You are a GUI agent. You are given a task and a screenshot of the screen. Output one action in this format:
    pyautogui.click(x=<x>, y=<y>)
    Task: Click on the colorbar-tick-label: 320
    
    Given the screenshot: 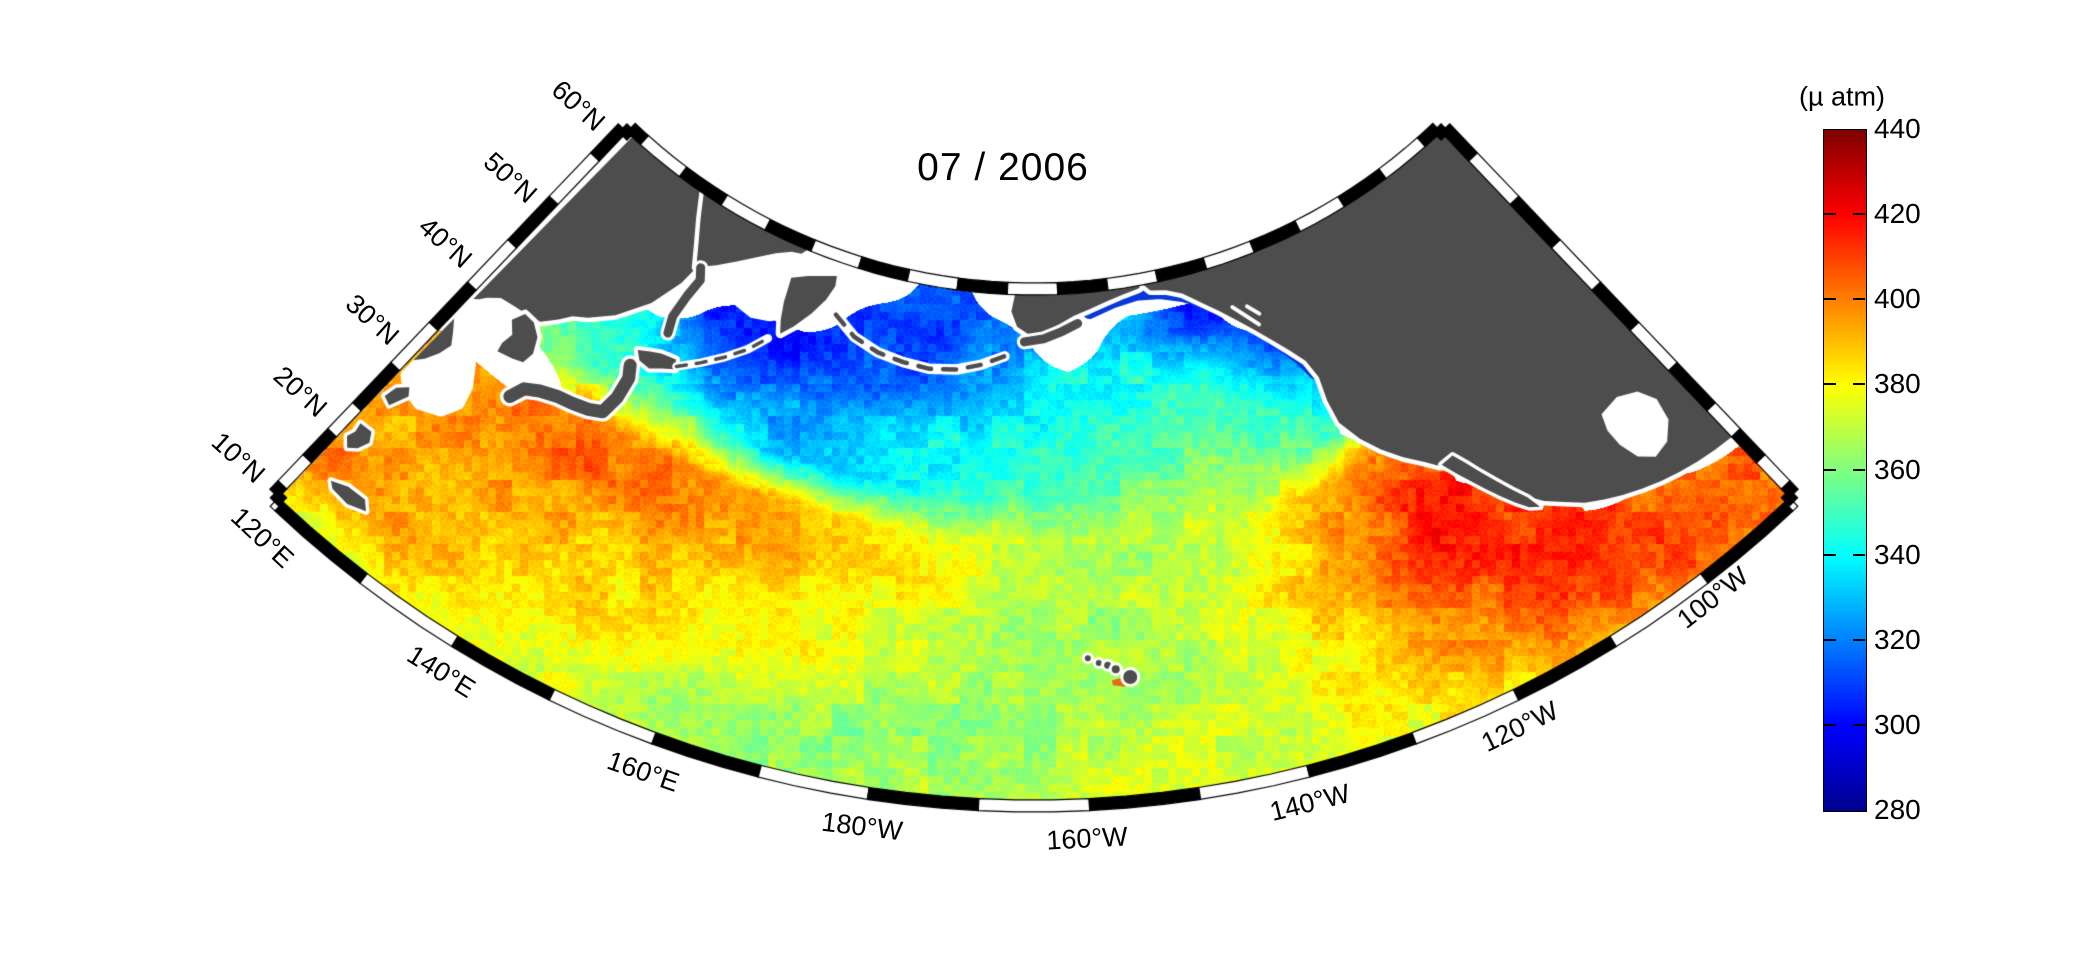 What is the action you would take?
    pyautogui.click(x=1897, y=639)
    